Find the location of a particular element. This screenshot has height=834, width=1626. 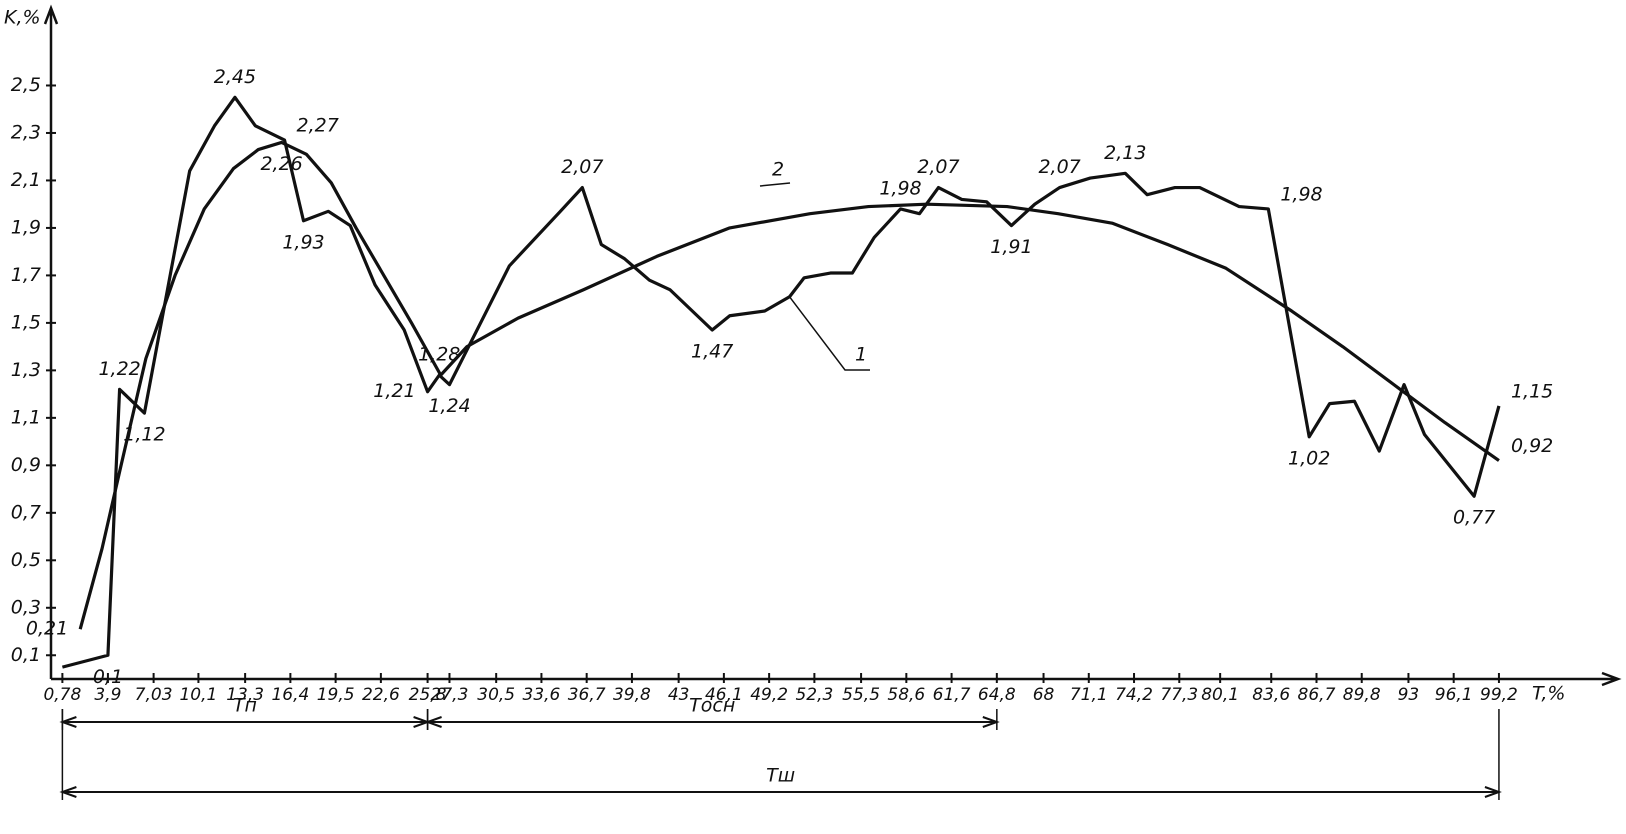

y-axis is located at coordinates (51, 341).